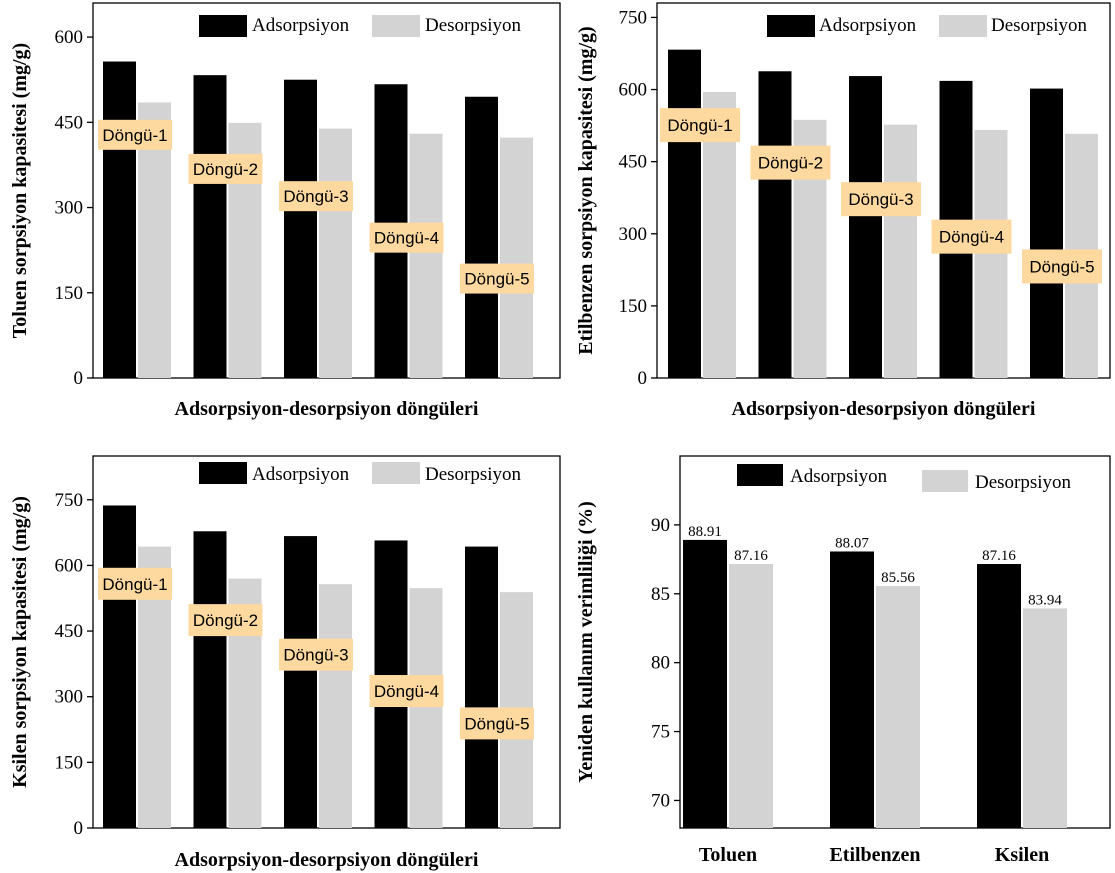 The image size is (1115, 873). What do you see at coordinates (20, 190) in the screenshot?
I see `y-axis-title: Toluen sorpsiyon kapasitesi (mg/g)` at bounding box center [20, 190].